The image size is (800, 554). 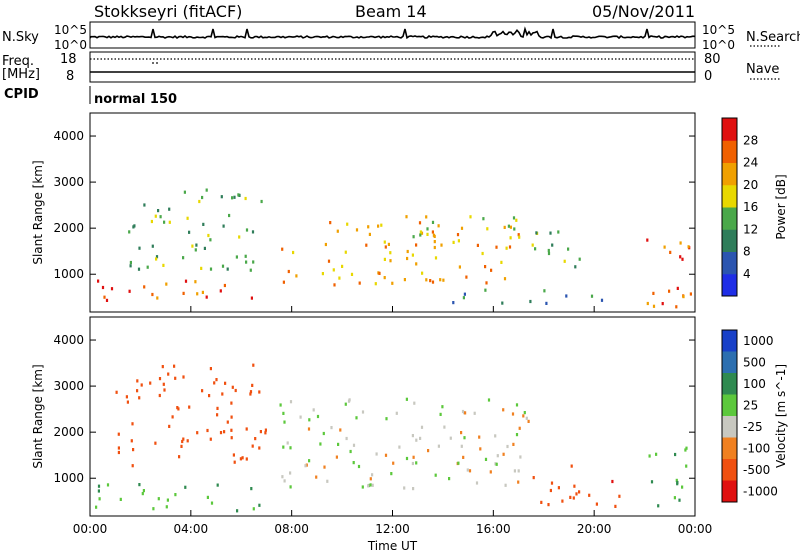 What do you see at coordinates (758, 341) in the screenshot?
I see `colorbar-tick-label: 1000` at bounding box center [758, 341].